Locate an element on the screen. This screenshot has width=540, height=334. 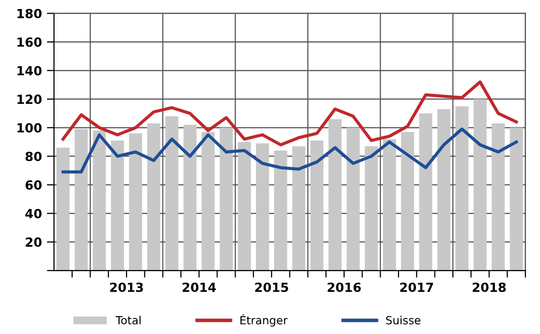
y-tick-label: 140 is located at coordinates (30, 71).